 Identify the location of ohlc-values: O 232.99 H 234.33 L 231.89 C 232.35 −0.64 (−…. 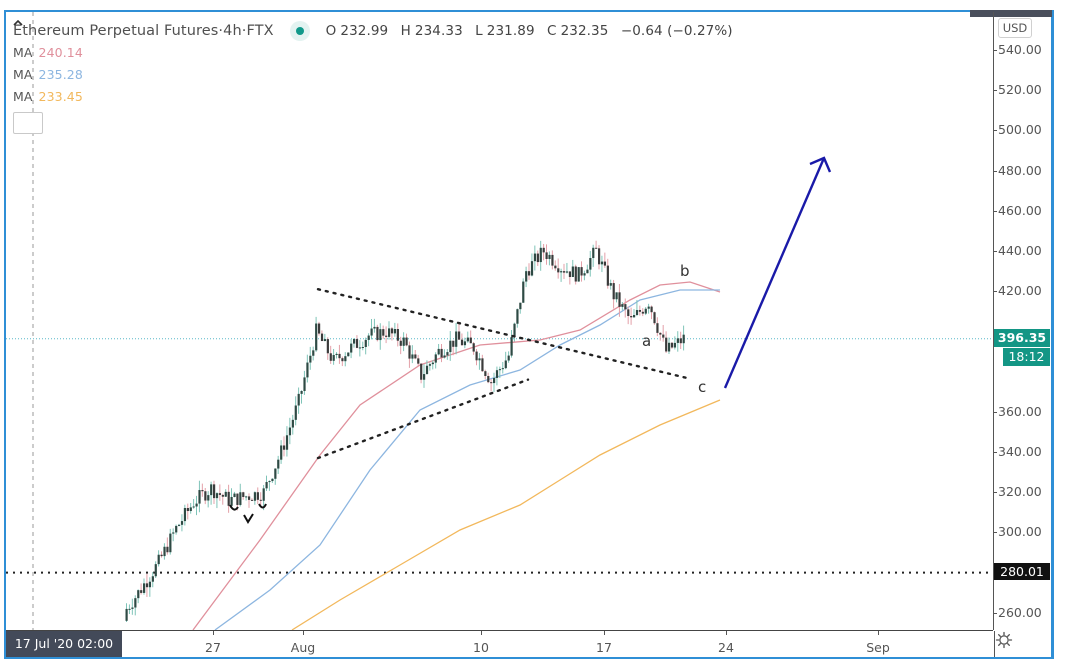
(531, 31).